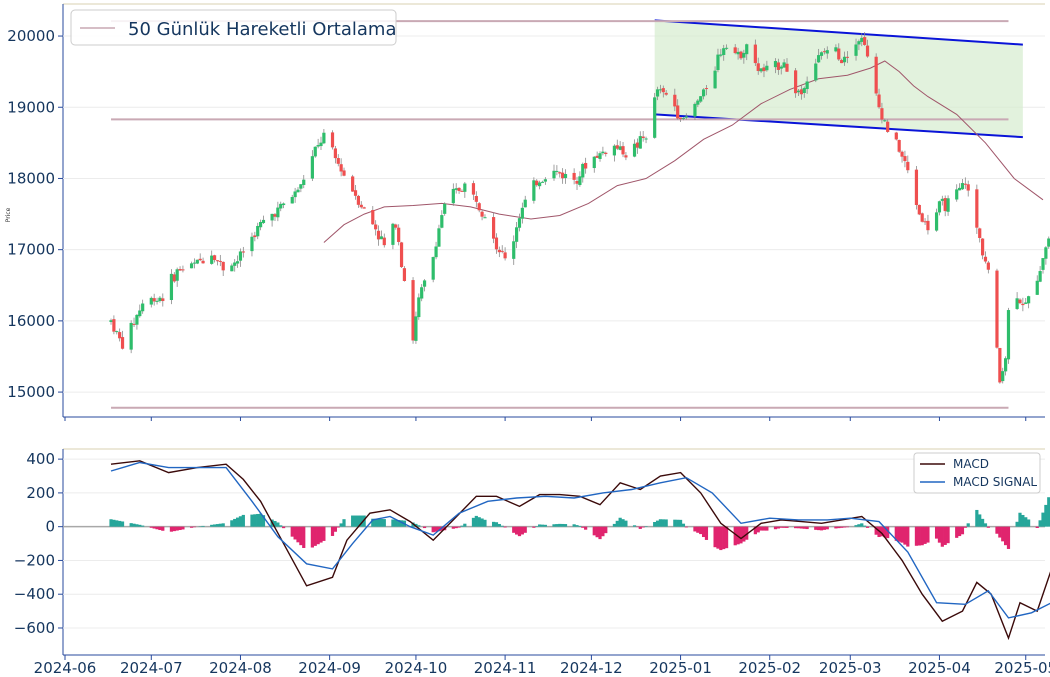 The image size is (1050, 677). I want to click on price-tick-label: 20000, so click(31, 36).